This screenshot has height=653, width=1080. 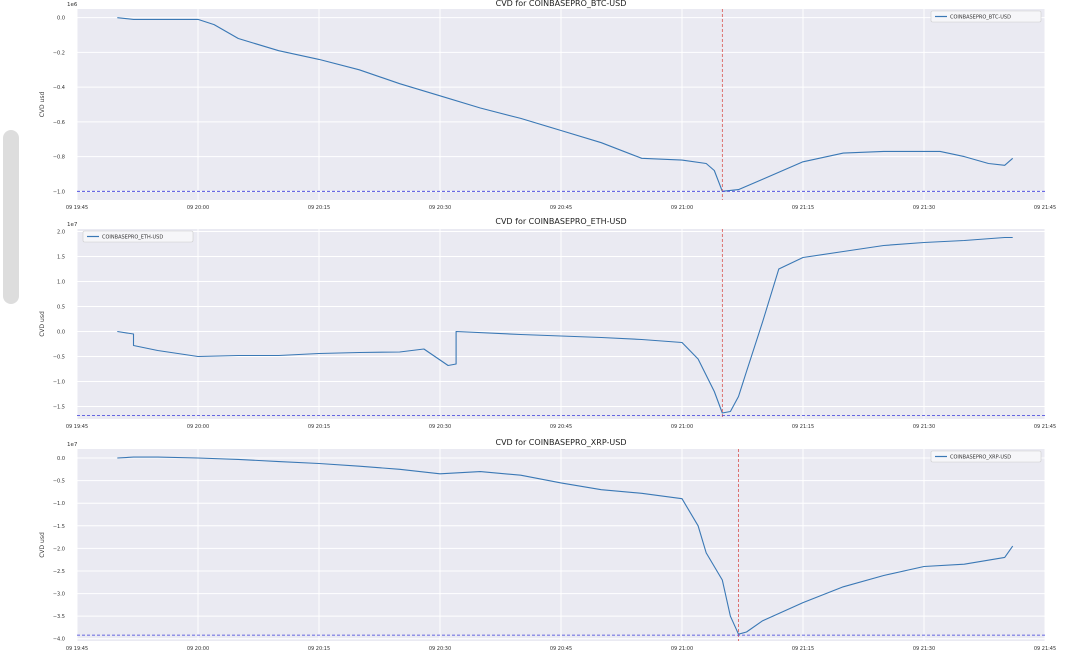 I want to click on y-tick-label: −2.5, so click(x=59, y=572).